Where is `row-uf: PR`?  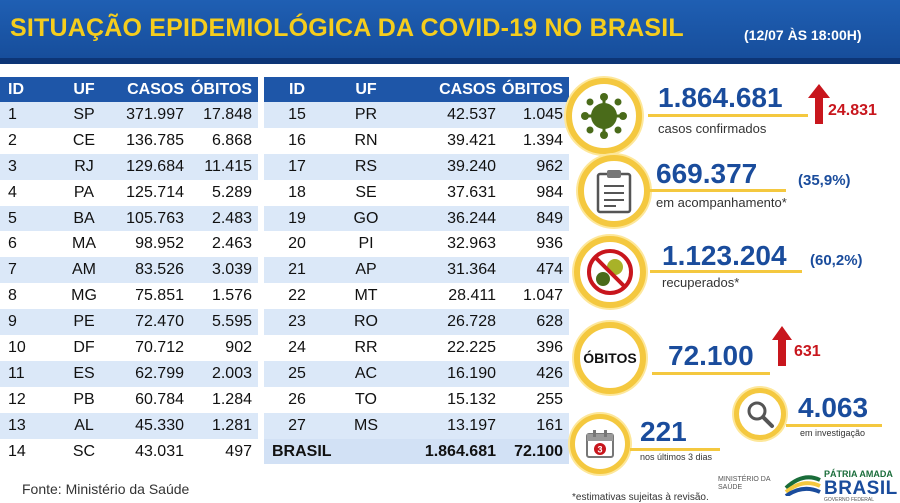
row-uf: PR is located at coordinates (366, 115).